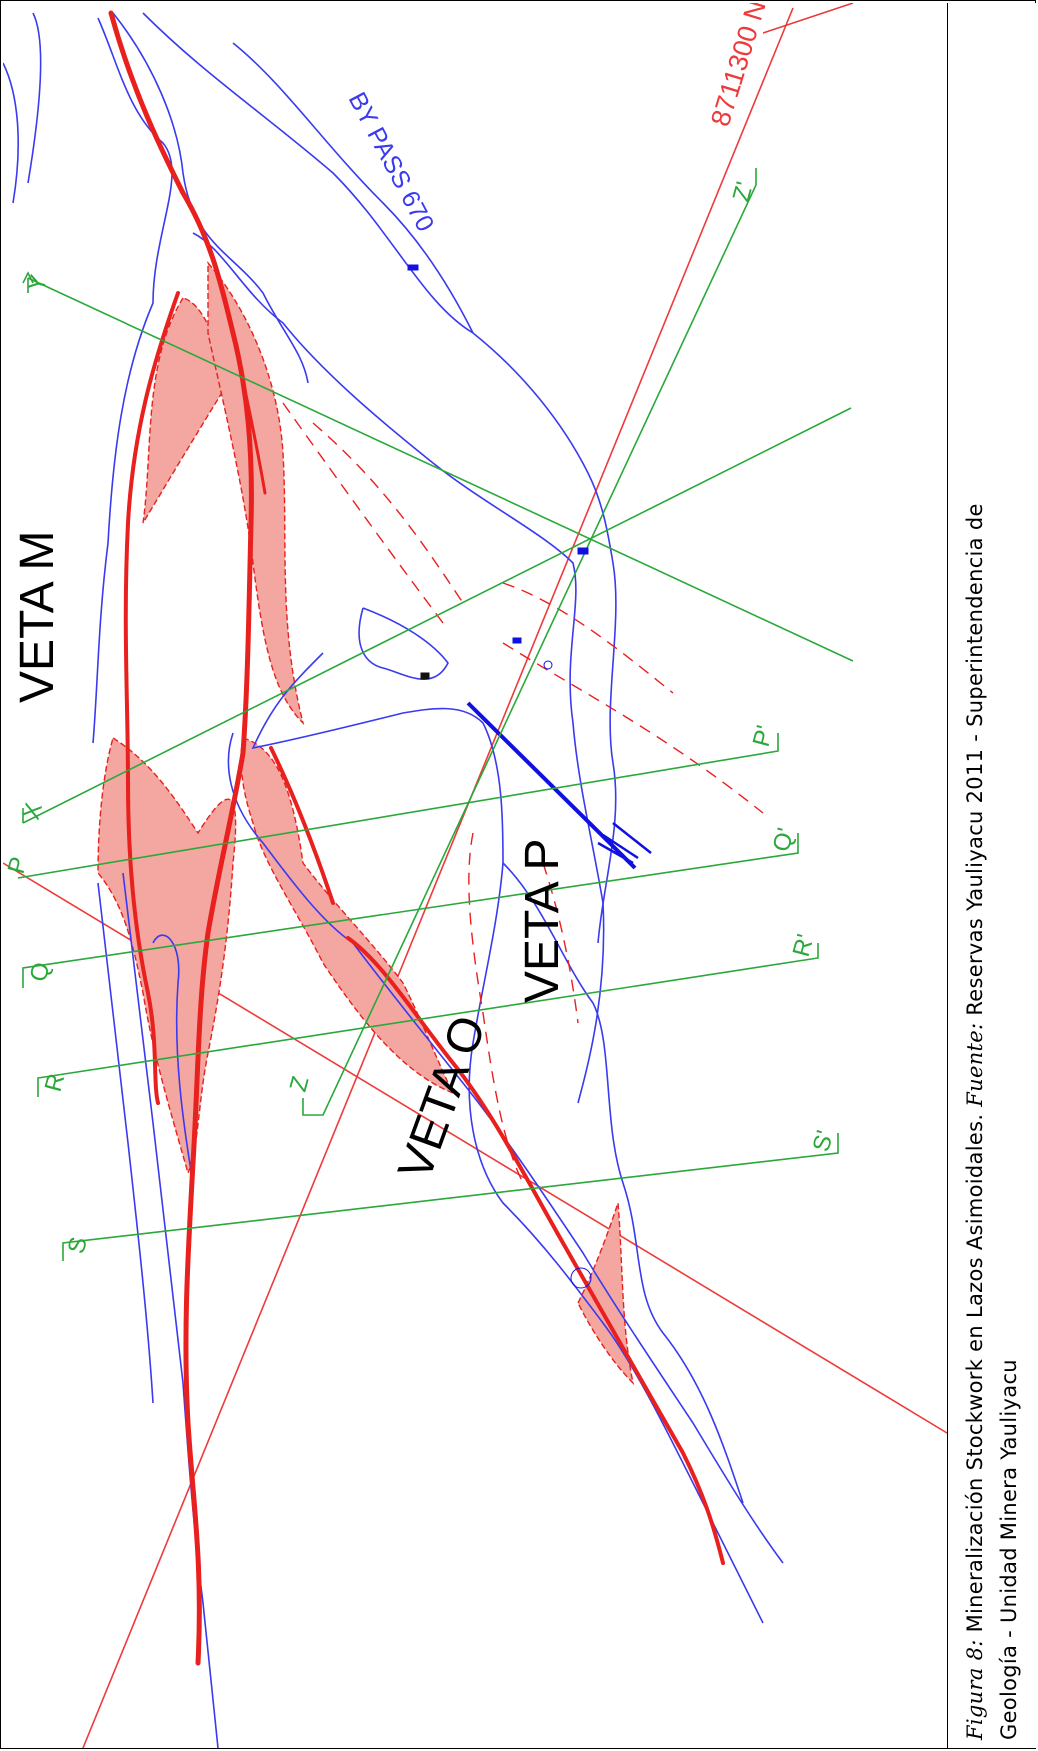  I want to click on section-line-p, so click(398, 806).